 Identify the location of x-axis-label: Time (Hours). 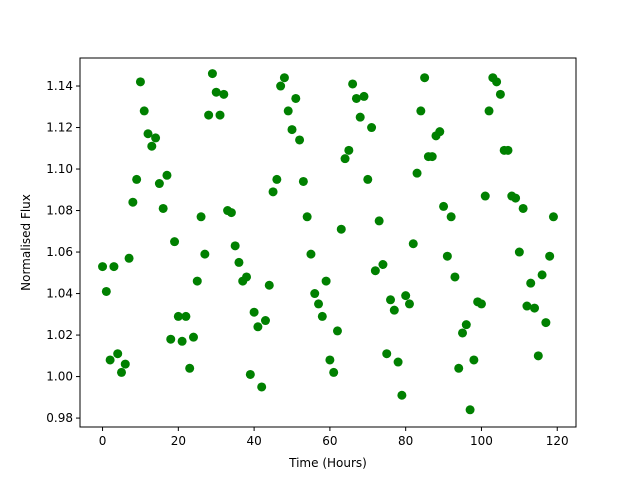
(327, 463).